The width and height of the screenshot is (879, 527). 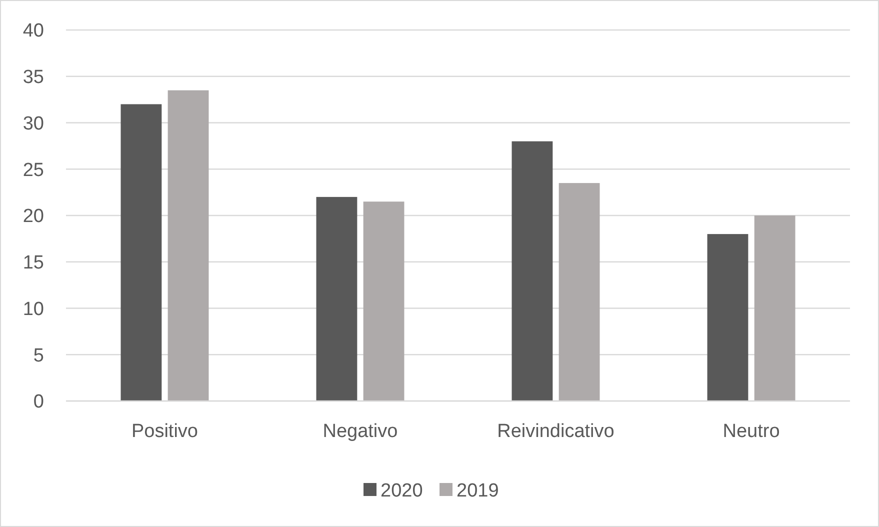 What do you see at coordinates (38, 402) in the screenshot?
I see `y-tick-label: 0` at bounding box center [38, 402].